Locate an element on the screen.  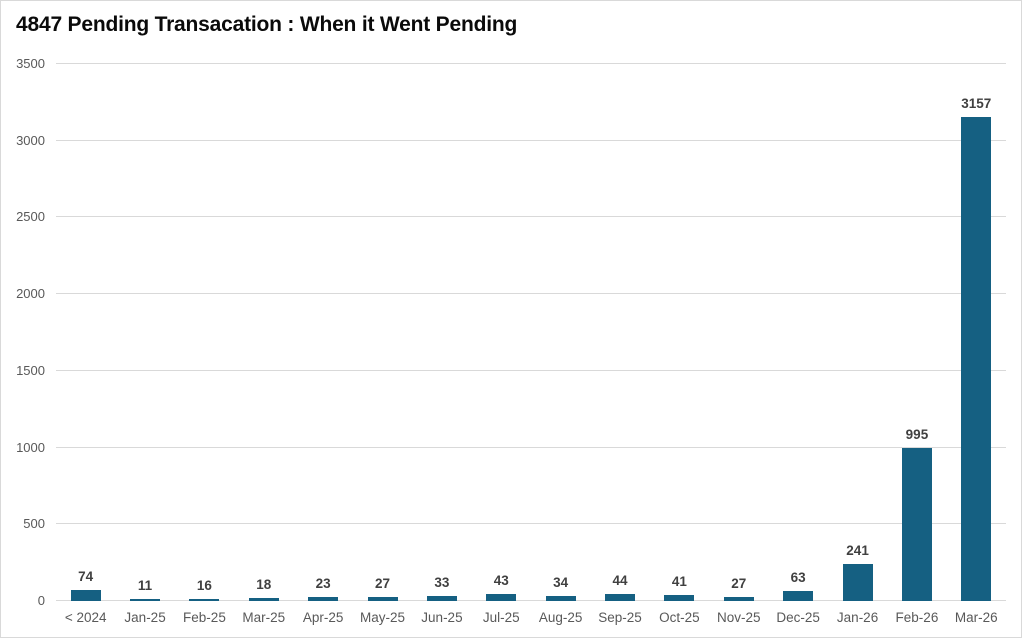
y-axis-tick-label: 2500 is located at coordinates (30, 217).